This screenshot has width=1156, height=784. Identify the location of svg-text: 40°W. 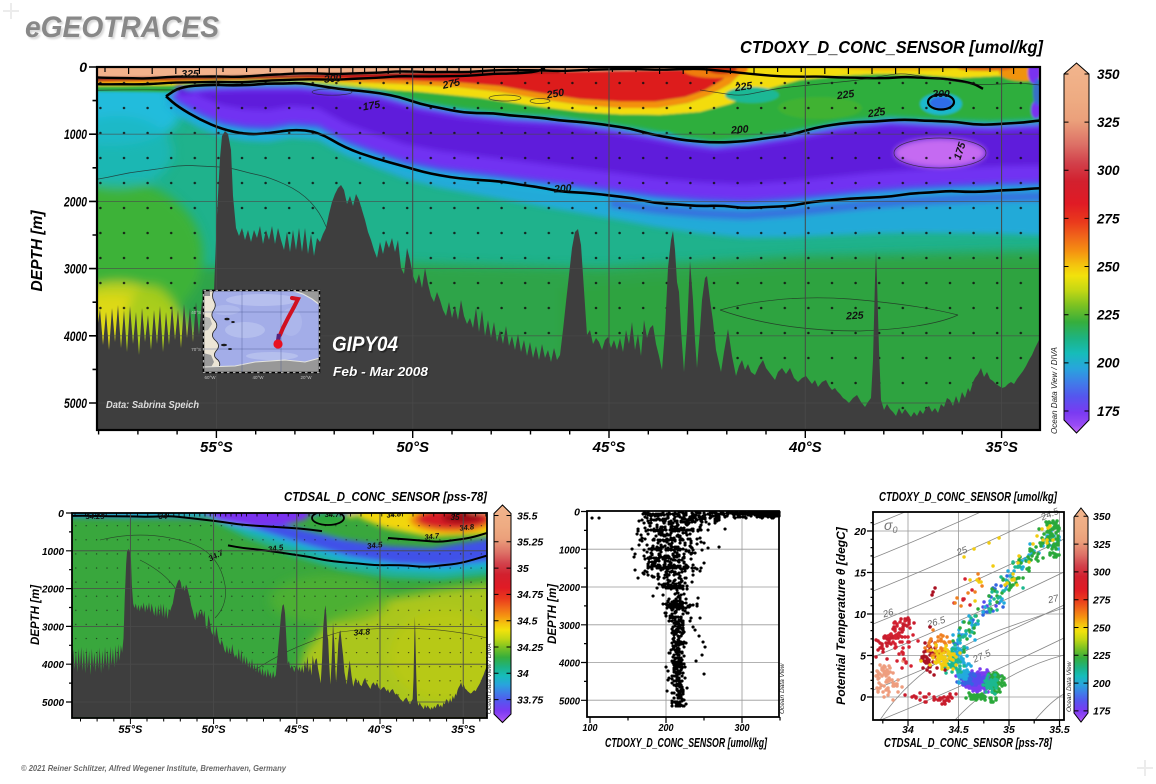
(258, 377).